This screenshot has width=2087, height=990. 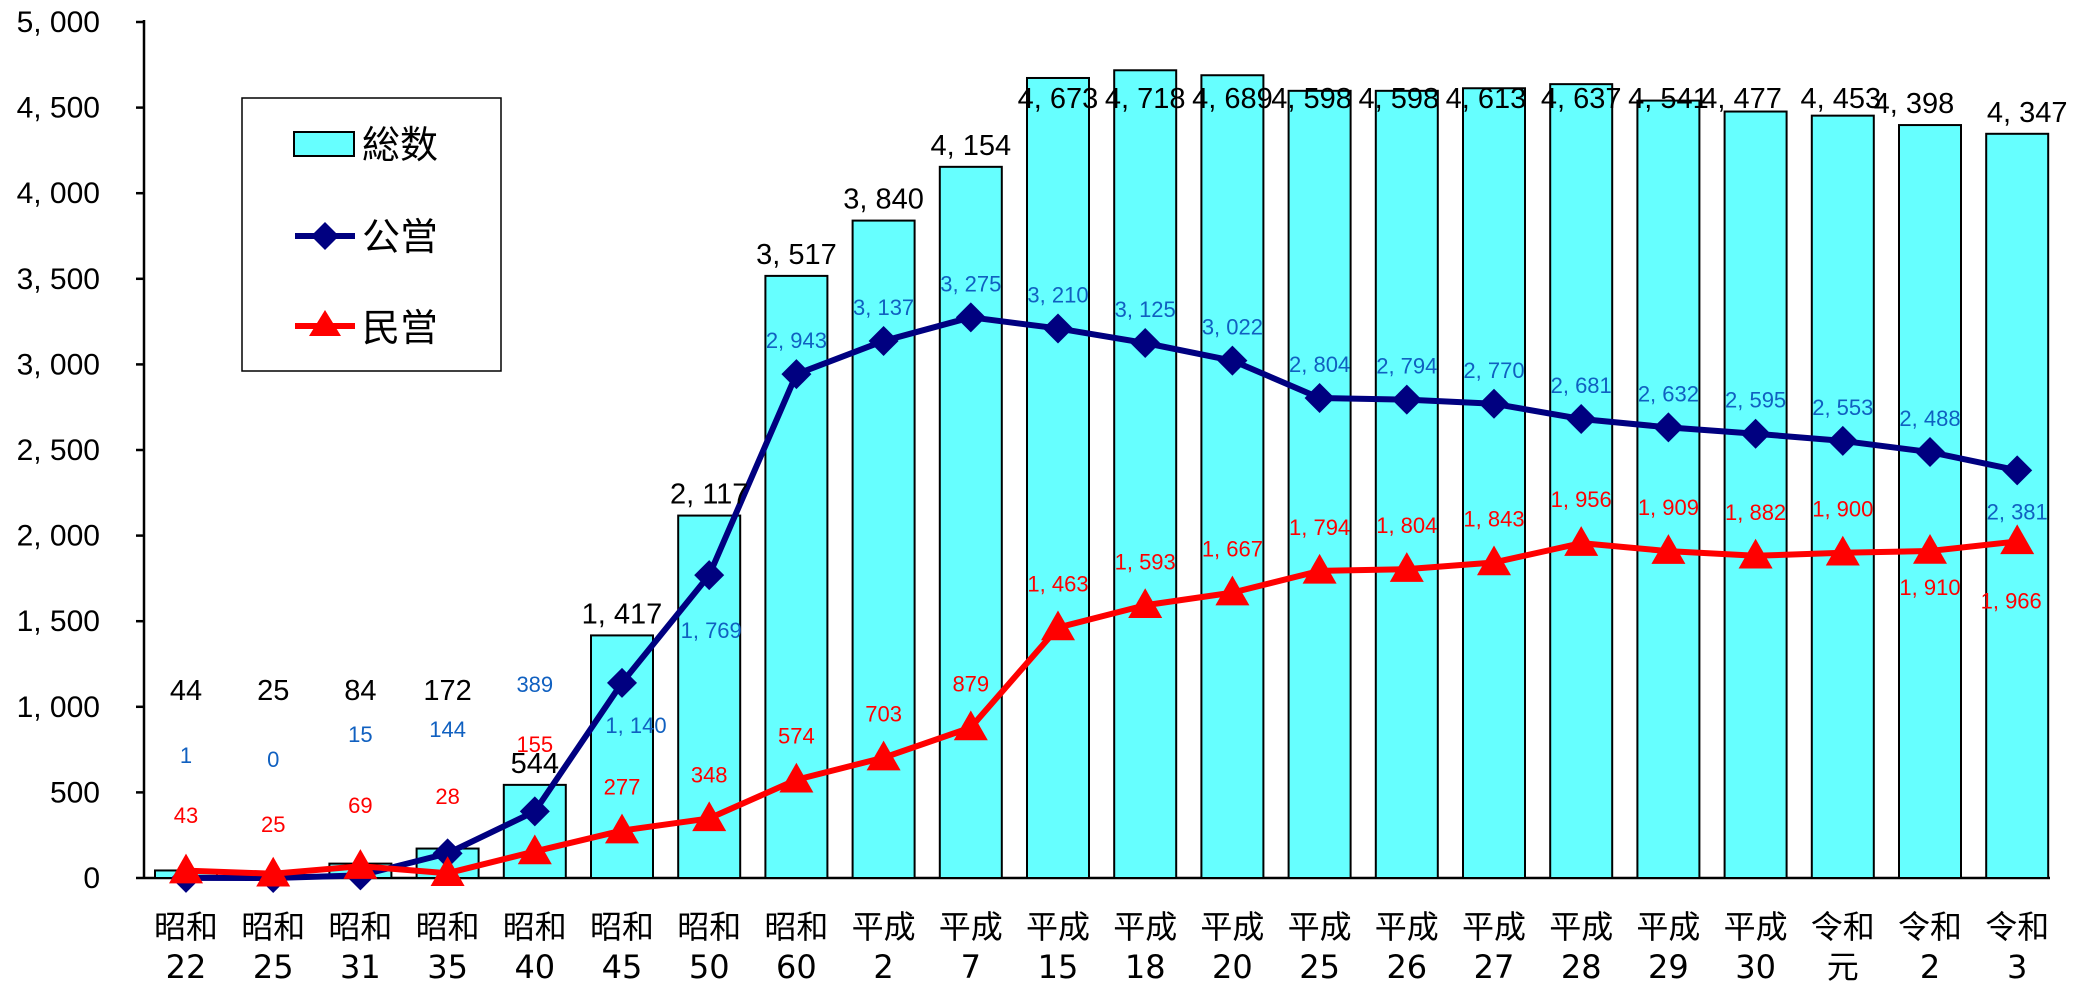 What do you see at coordinates (360, 734) in the screenshot?
I see `label-public: 15` at bounding box center [360, 734].